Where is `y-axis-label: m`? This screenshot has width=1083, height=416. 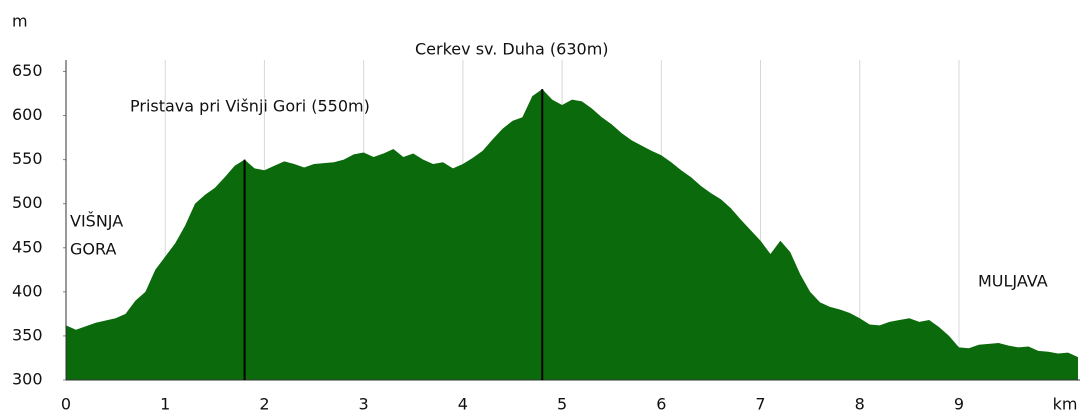
y-axis-label: m is located at coordinates (20, 21).